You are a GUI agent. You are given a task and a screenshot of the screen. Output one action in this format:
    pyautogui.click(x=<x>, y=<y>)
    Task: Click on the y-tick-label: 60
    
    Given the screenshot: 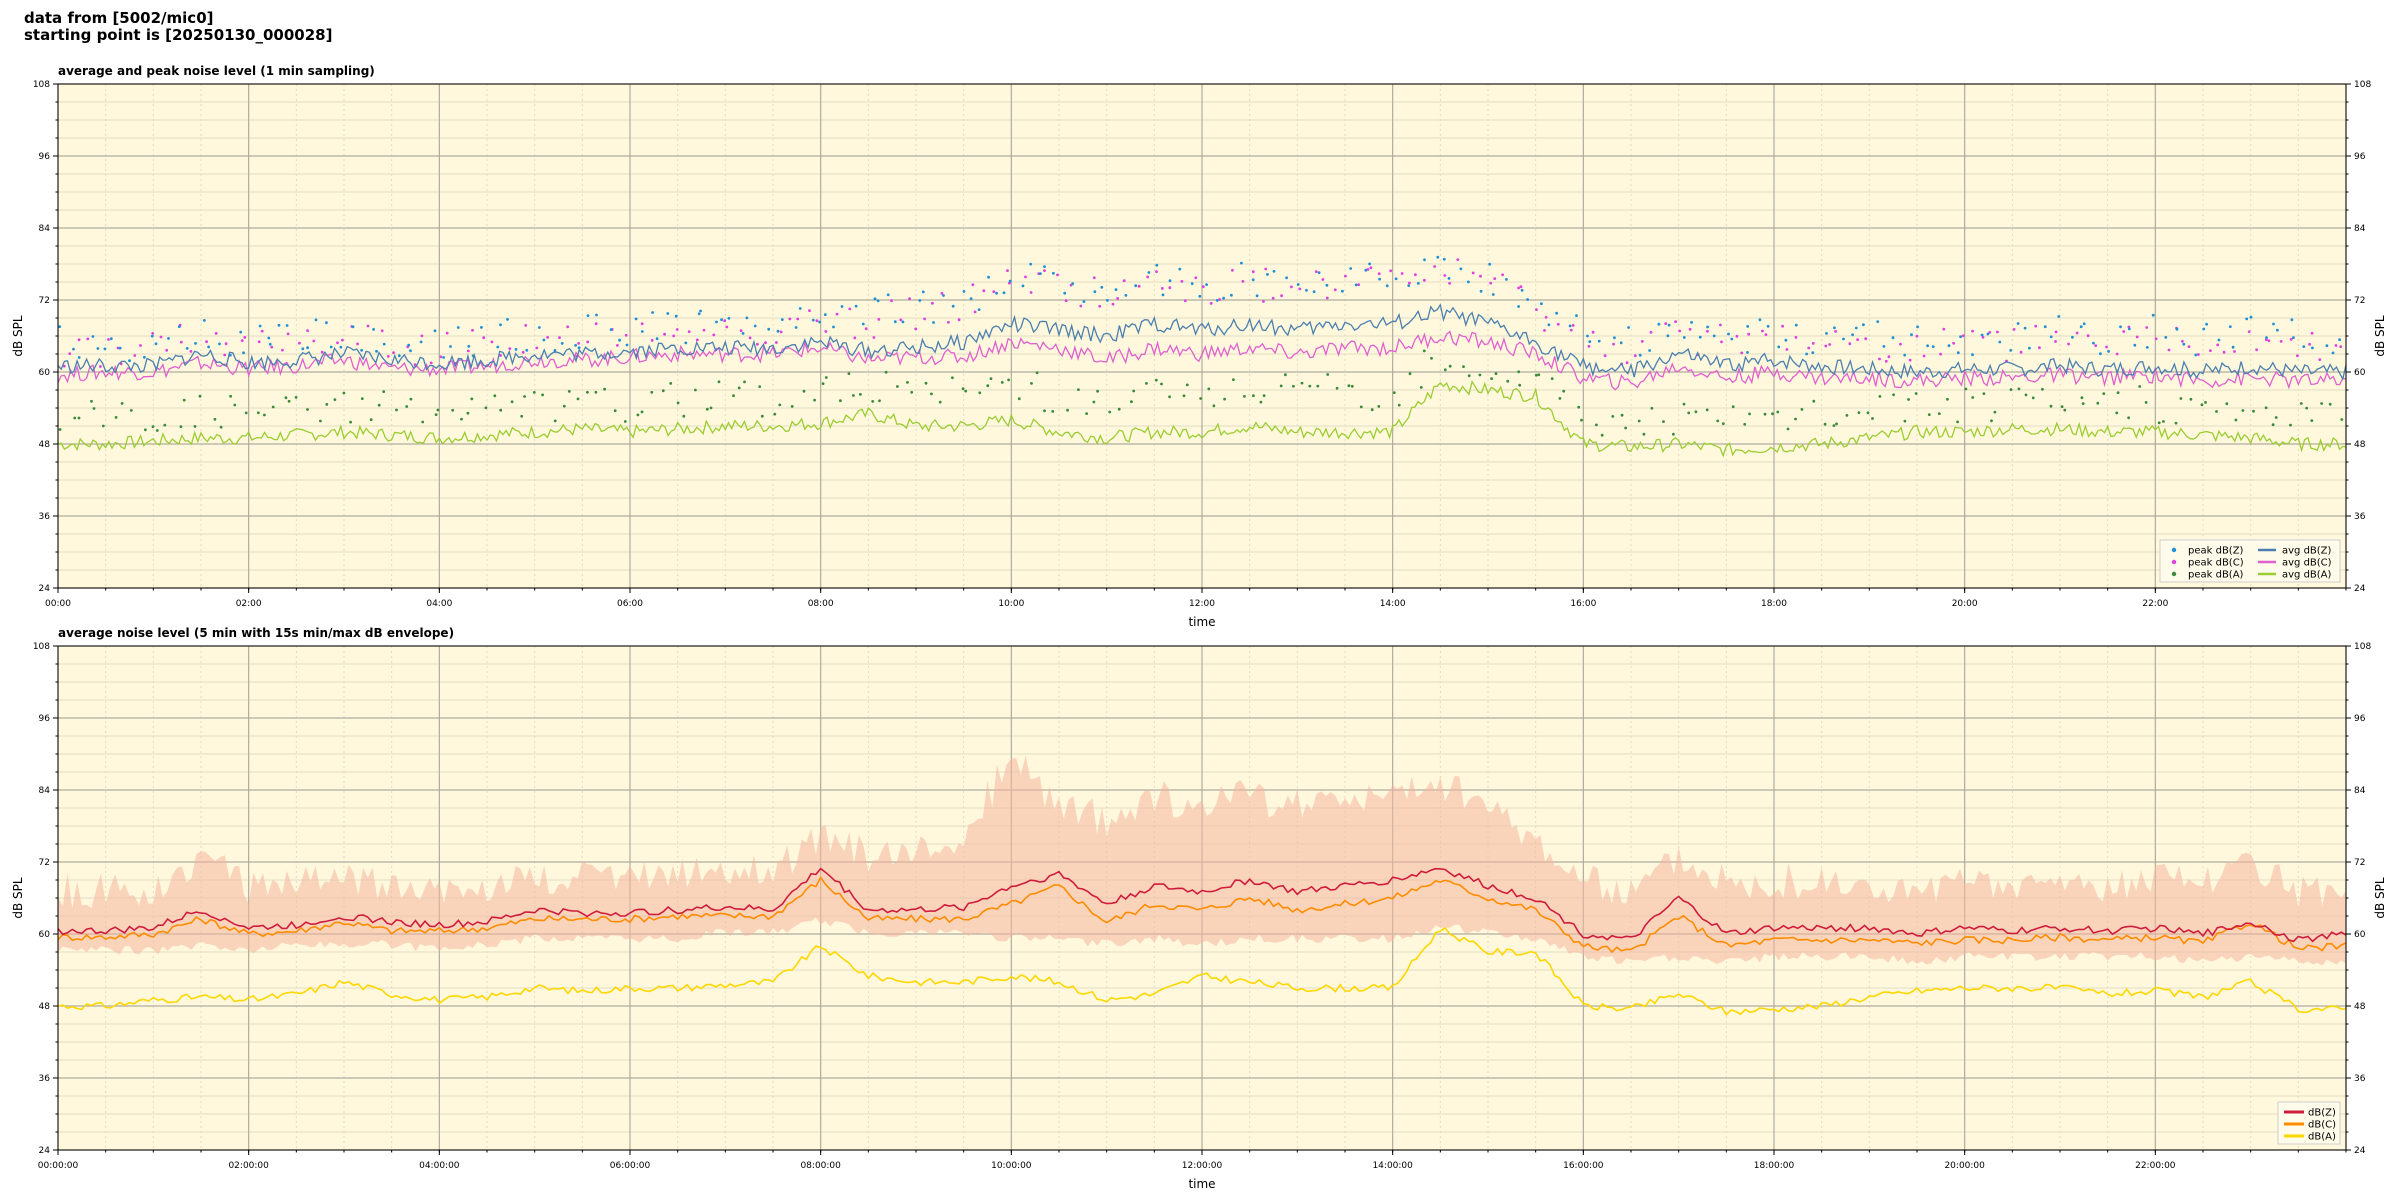 What is the action you would take?
    pyautogui.click(x=2360, y=935)
    